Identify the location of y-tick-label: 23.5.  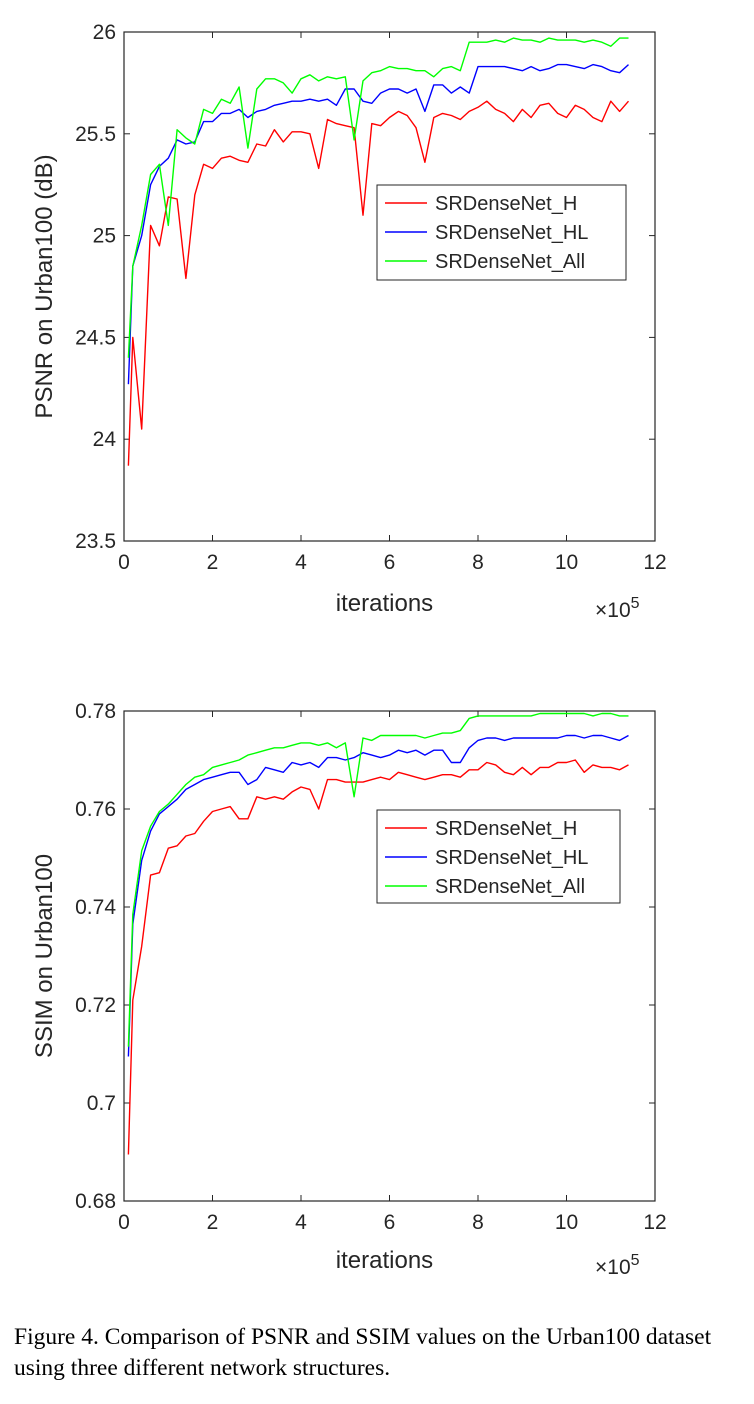
(95, 541).